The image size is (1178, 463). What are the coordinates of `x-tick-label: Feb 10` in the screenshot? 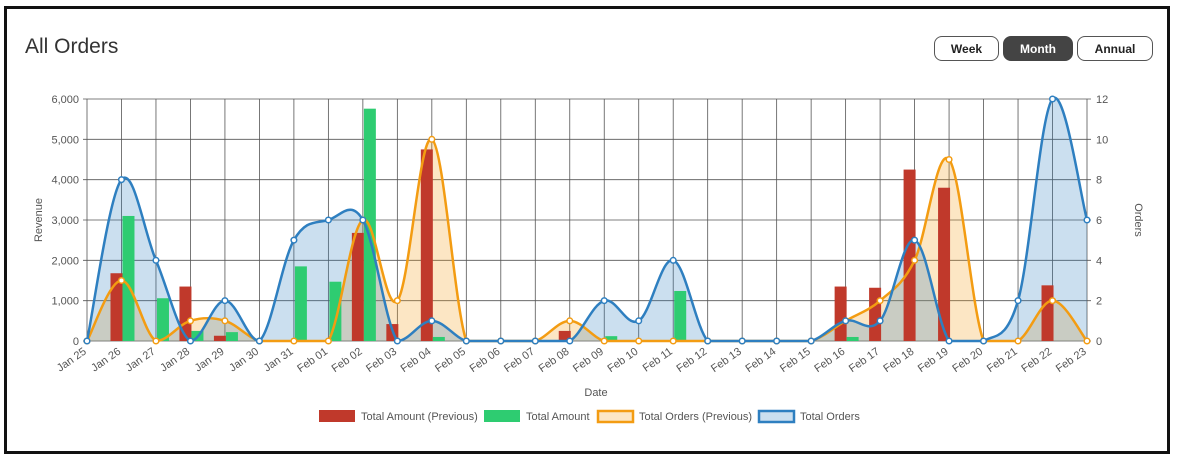 It's located at (623, 360).